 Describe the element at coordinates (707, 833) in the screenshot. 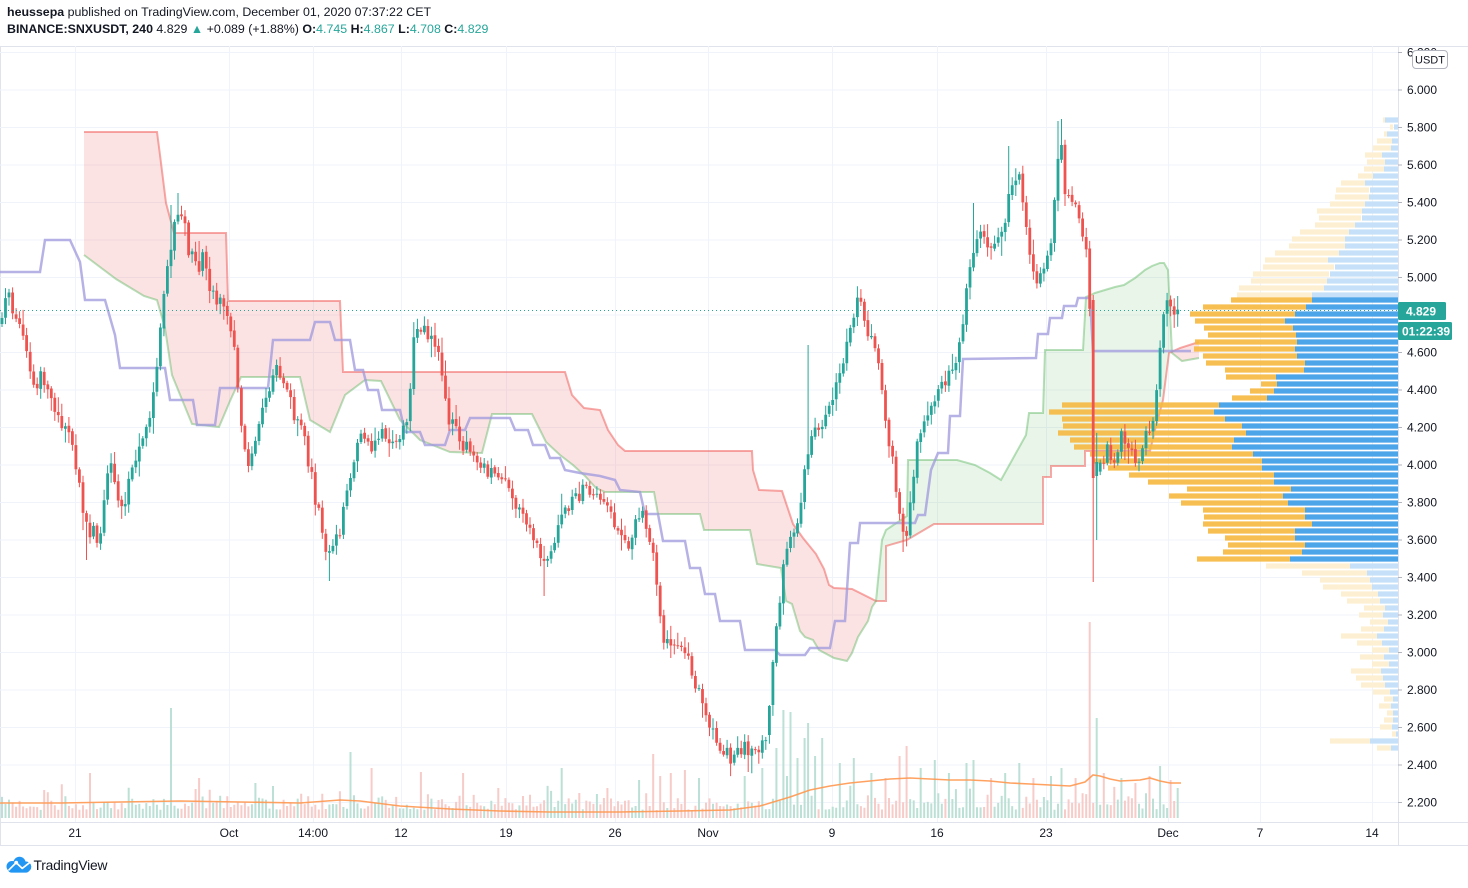

I see `svg-text: Nov` at that location.